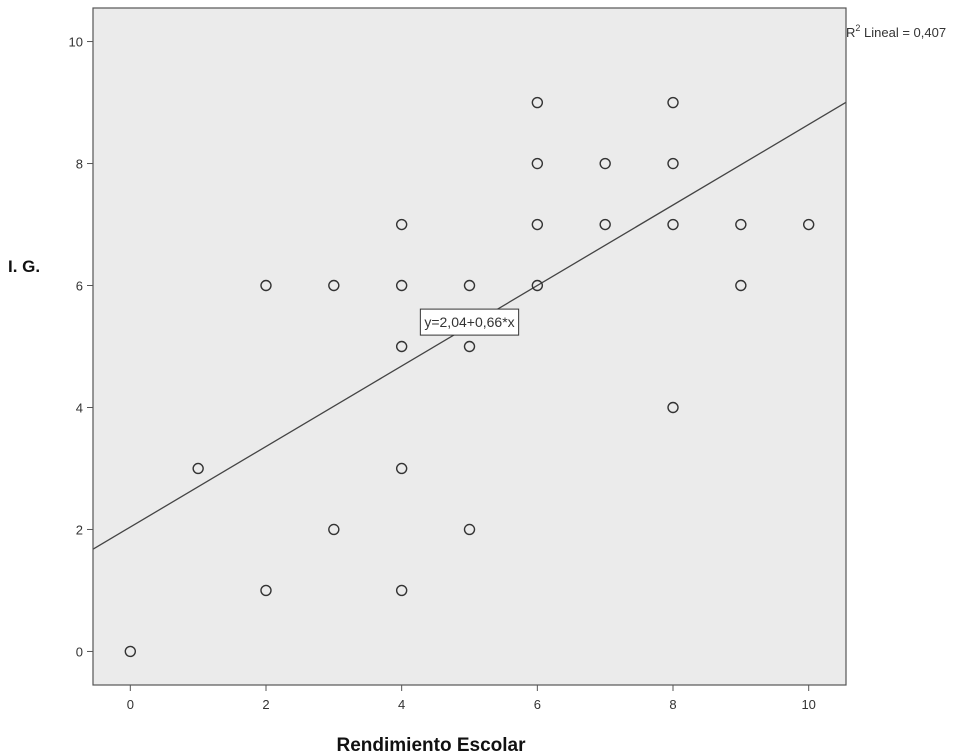 The image size is (978, 756). What do you see at coordinates (857, 28) in the screenshot?
I see `r2-superscript: 2` at bounding box center [857, 28].